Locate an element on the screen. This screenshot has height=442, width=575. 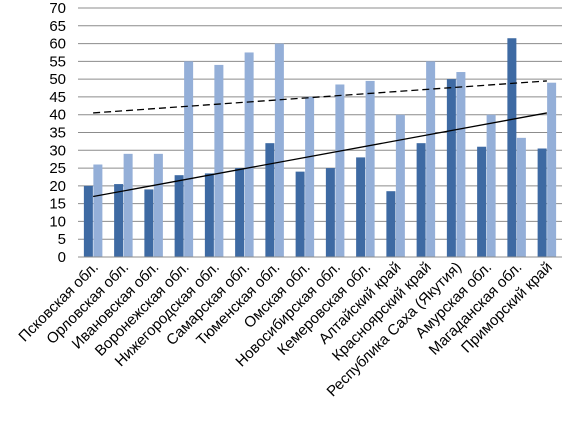
y-tick-label: 20 is located at coordinates (57, 186).